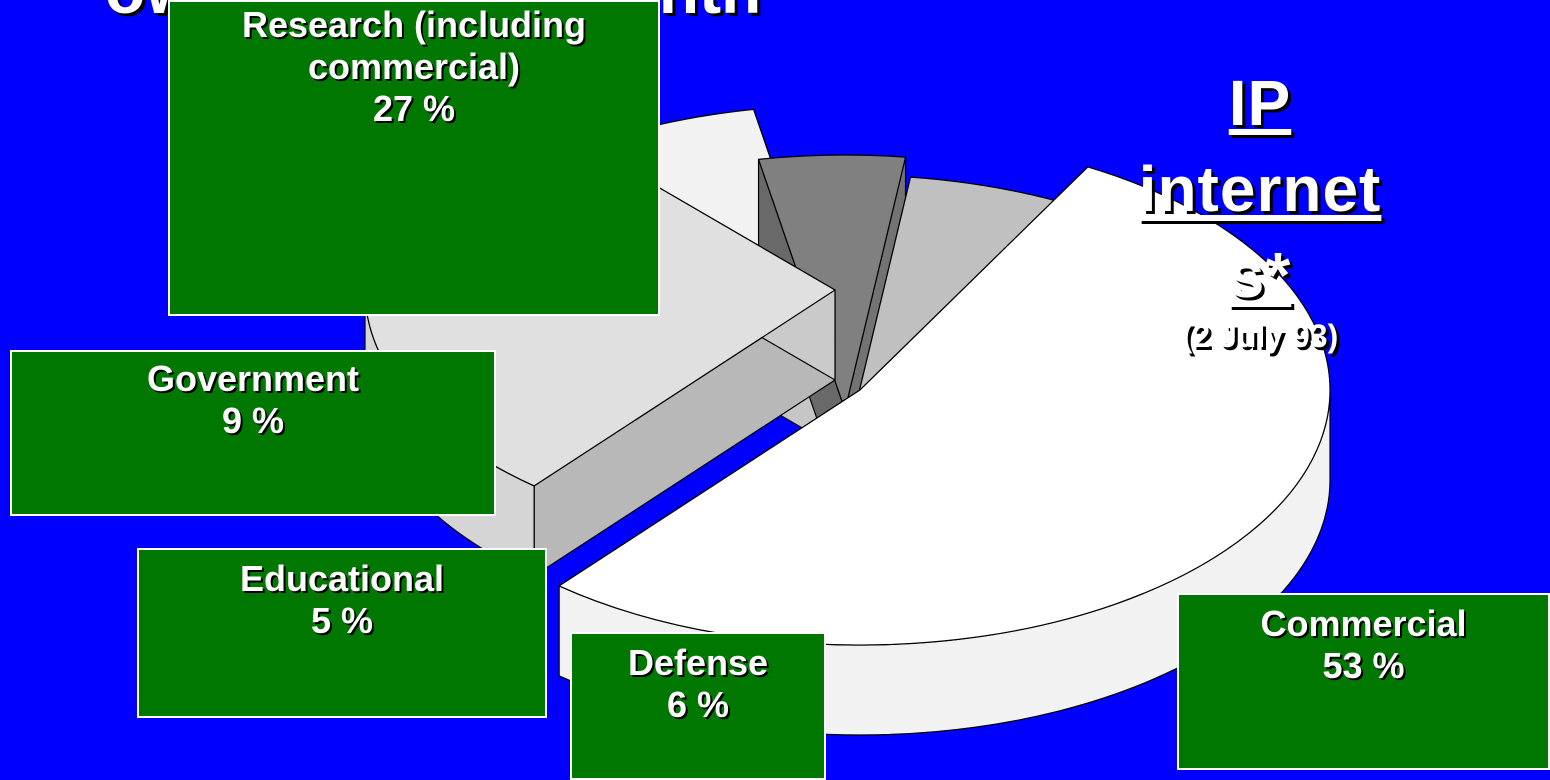  I want to click on pie-slice-educational-top, so click(832, 282).